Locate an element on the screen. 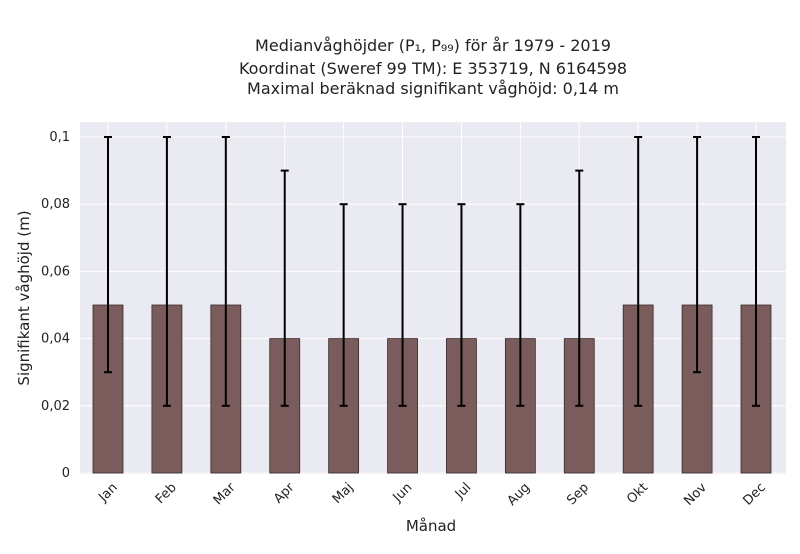  y-tick-label-3: 0,06 is located at coordinates (55, 271).